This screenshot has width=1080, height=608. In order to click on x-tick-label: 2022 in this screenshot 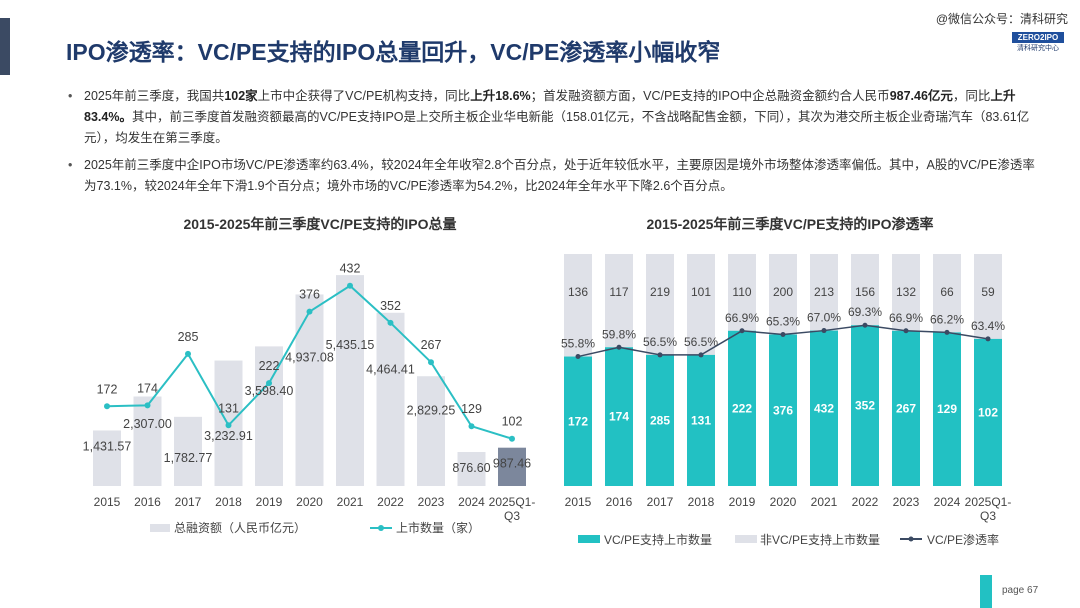, I will do `click(390, 502)`.